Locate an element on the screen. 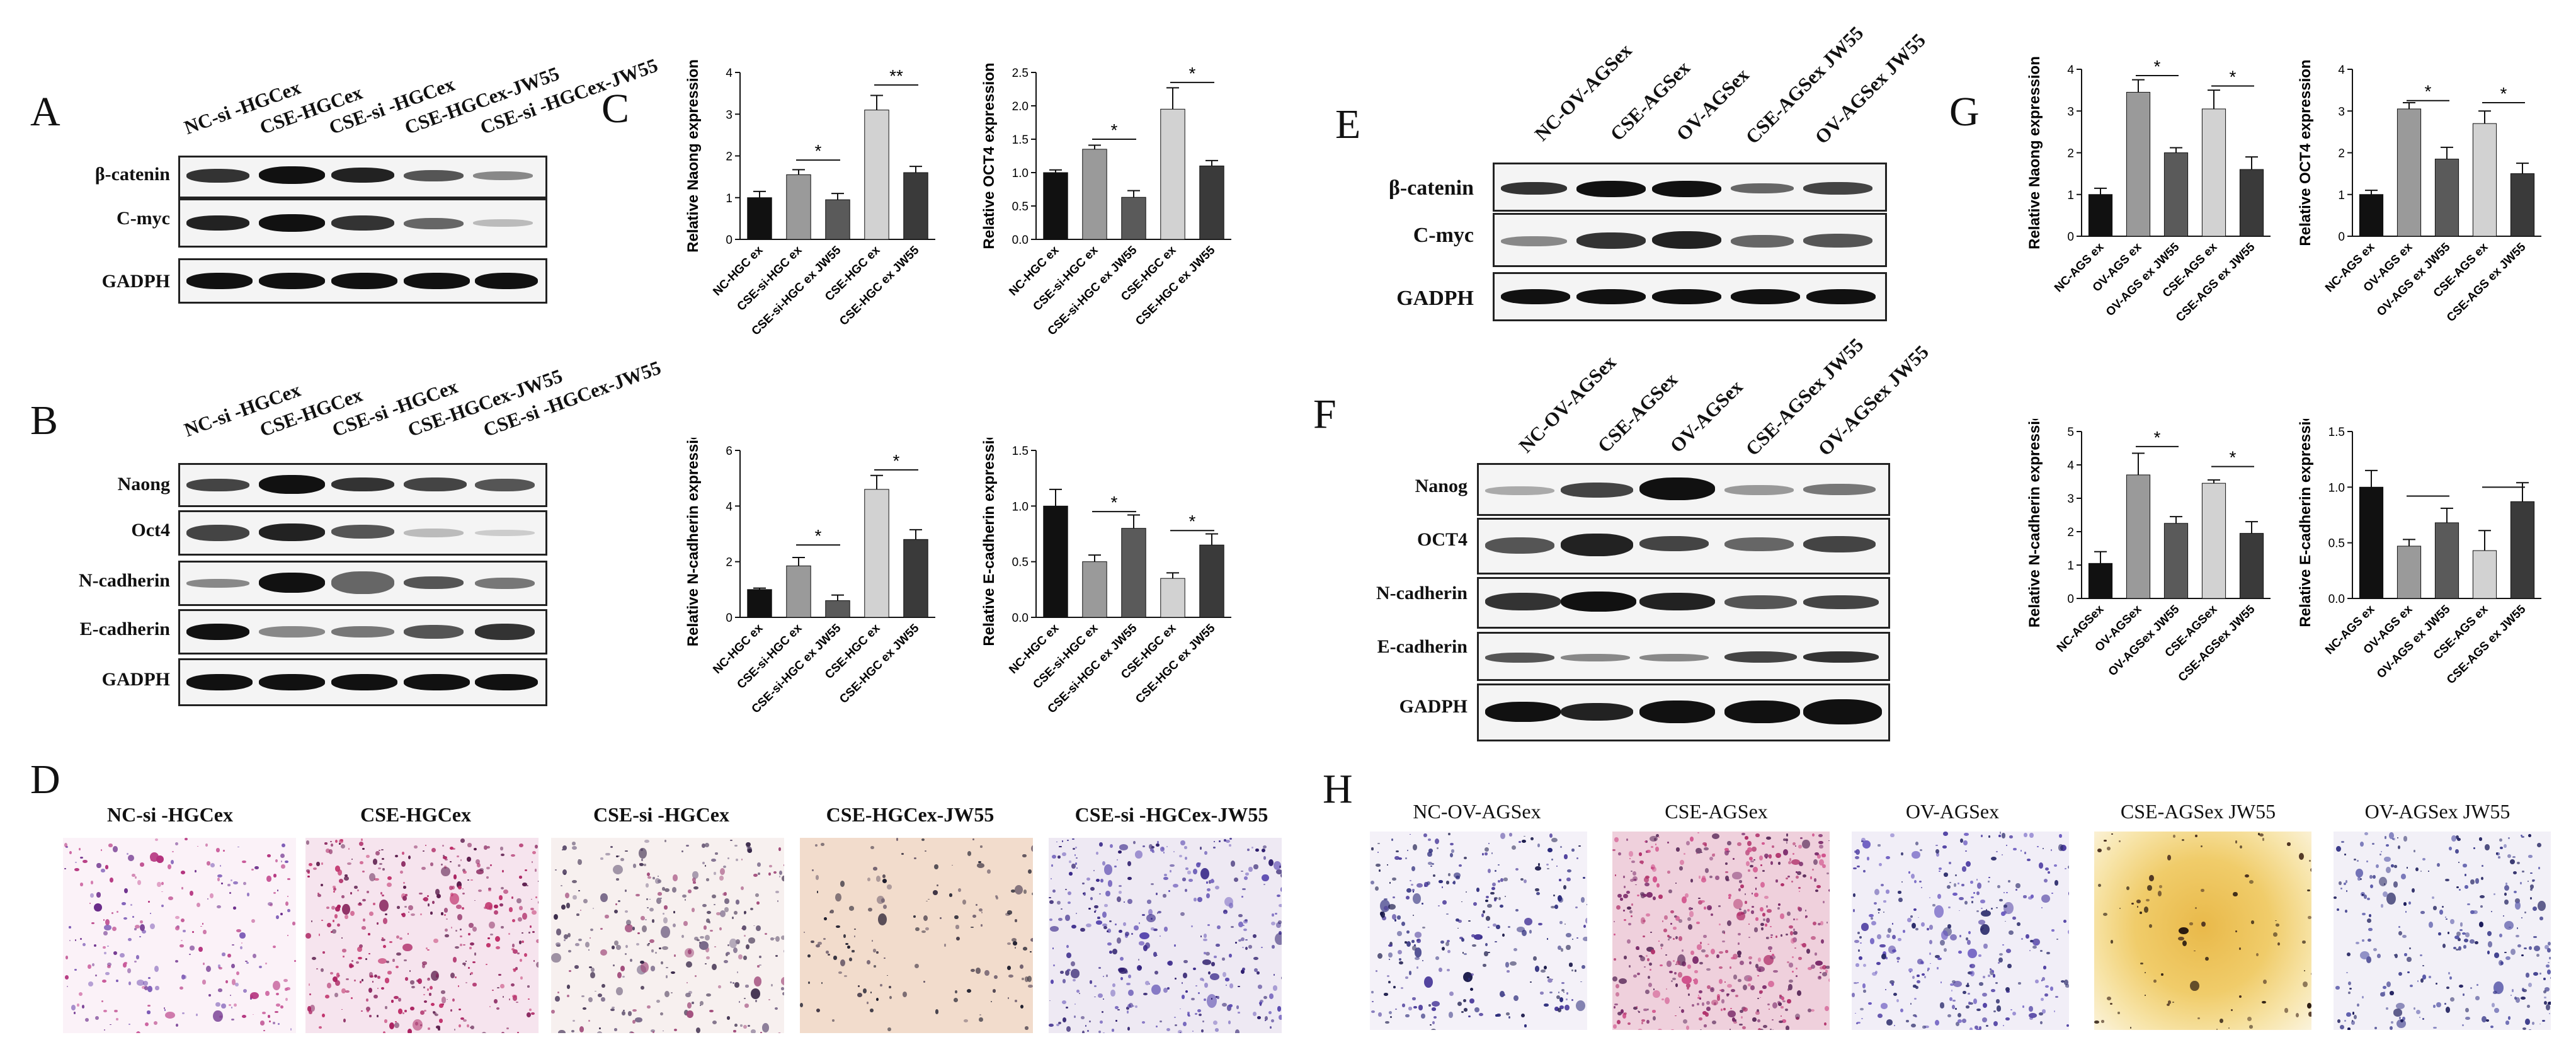 The height and width of the screenshot is (1052, 2576). blot-row-label: E-cadherin is located at coordinates (124, 629).